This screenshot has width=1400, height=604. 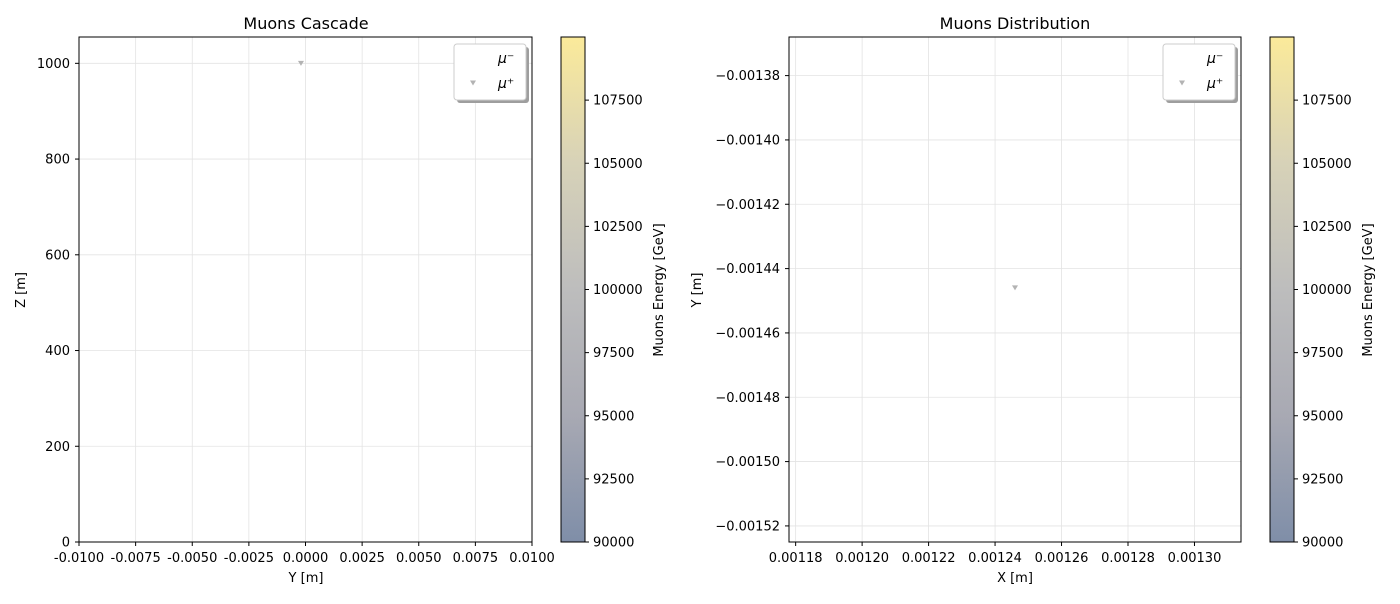 I want to click on chart-title: Muons Cascade, so click(x=305, y=23).